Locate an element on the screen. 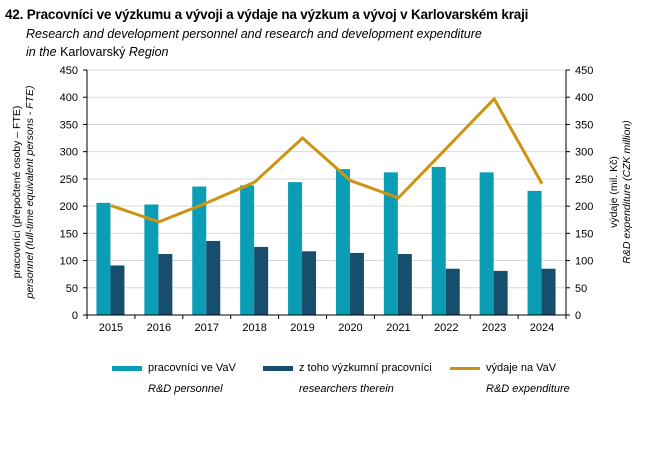  right-tick-label: 0 is located at coordinates (578, 316).